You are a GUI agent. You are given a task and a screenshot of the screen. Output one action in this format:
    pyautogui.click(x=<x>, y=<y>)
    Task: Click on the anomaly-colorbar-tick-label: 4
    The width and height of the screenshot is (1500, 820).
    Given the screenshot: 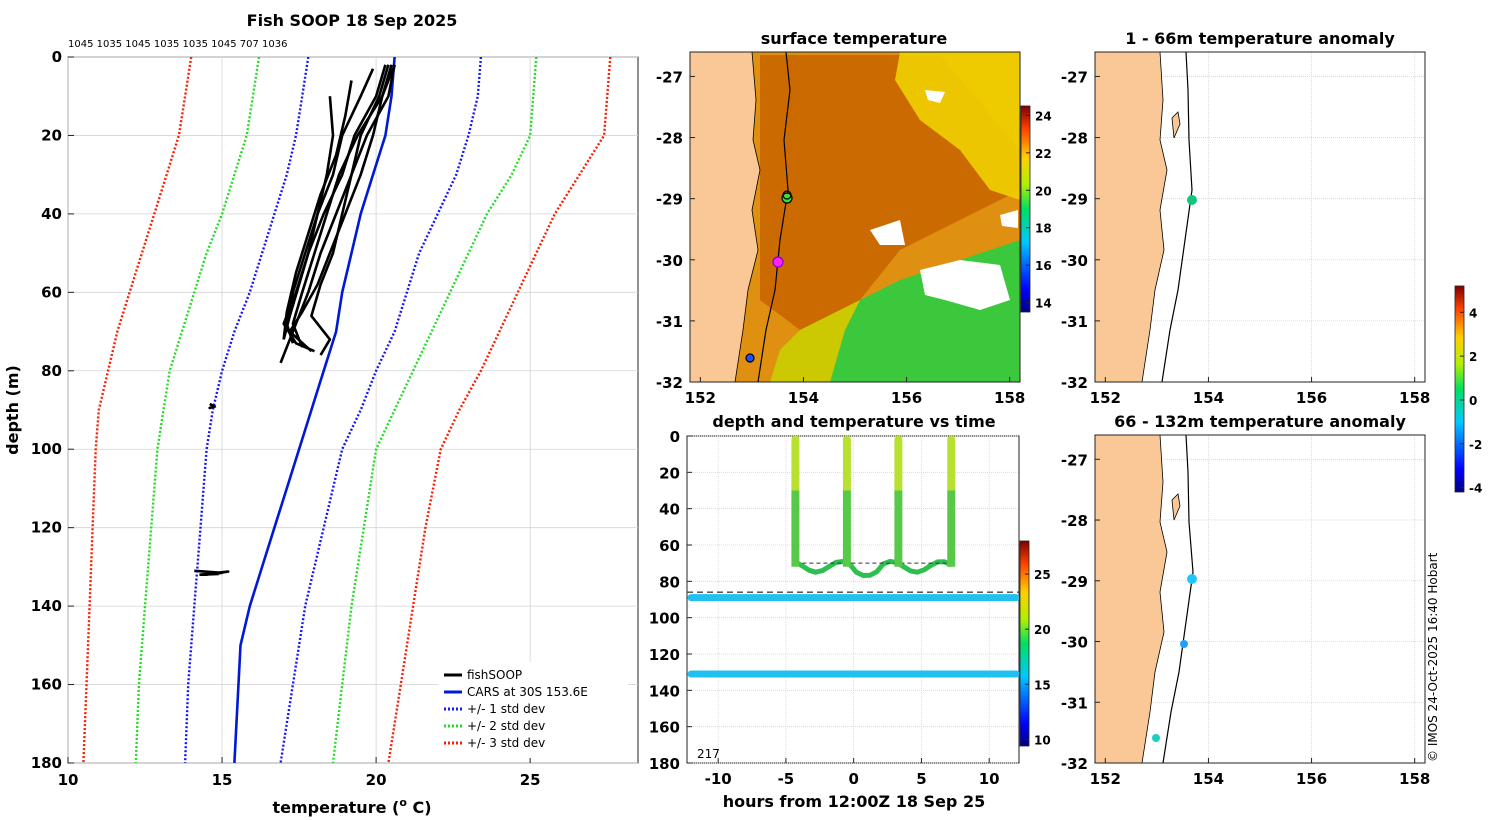 What is the action you would take?
    pyautogui.click(x=1473, y=313)
    